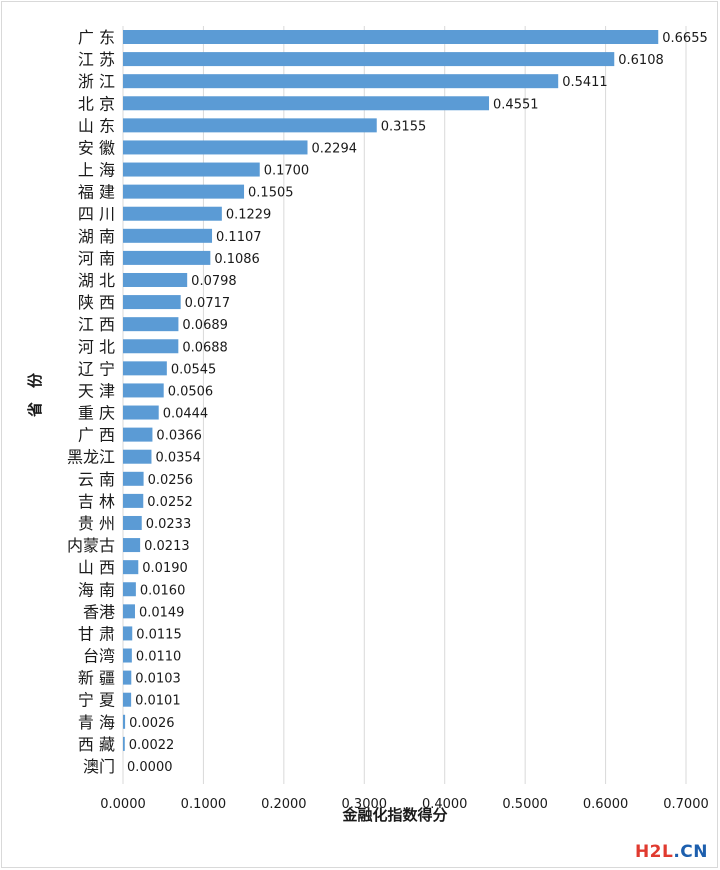 This screenshot has height=870, width=720. Describe the element at coordinates (96, 258) in the screenshot. I see `category-label: 河 南` at that location.